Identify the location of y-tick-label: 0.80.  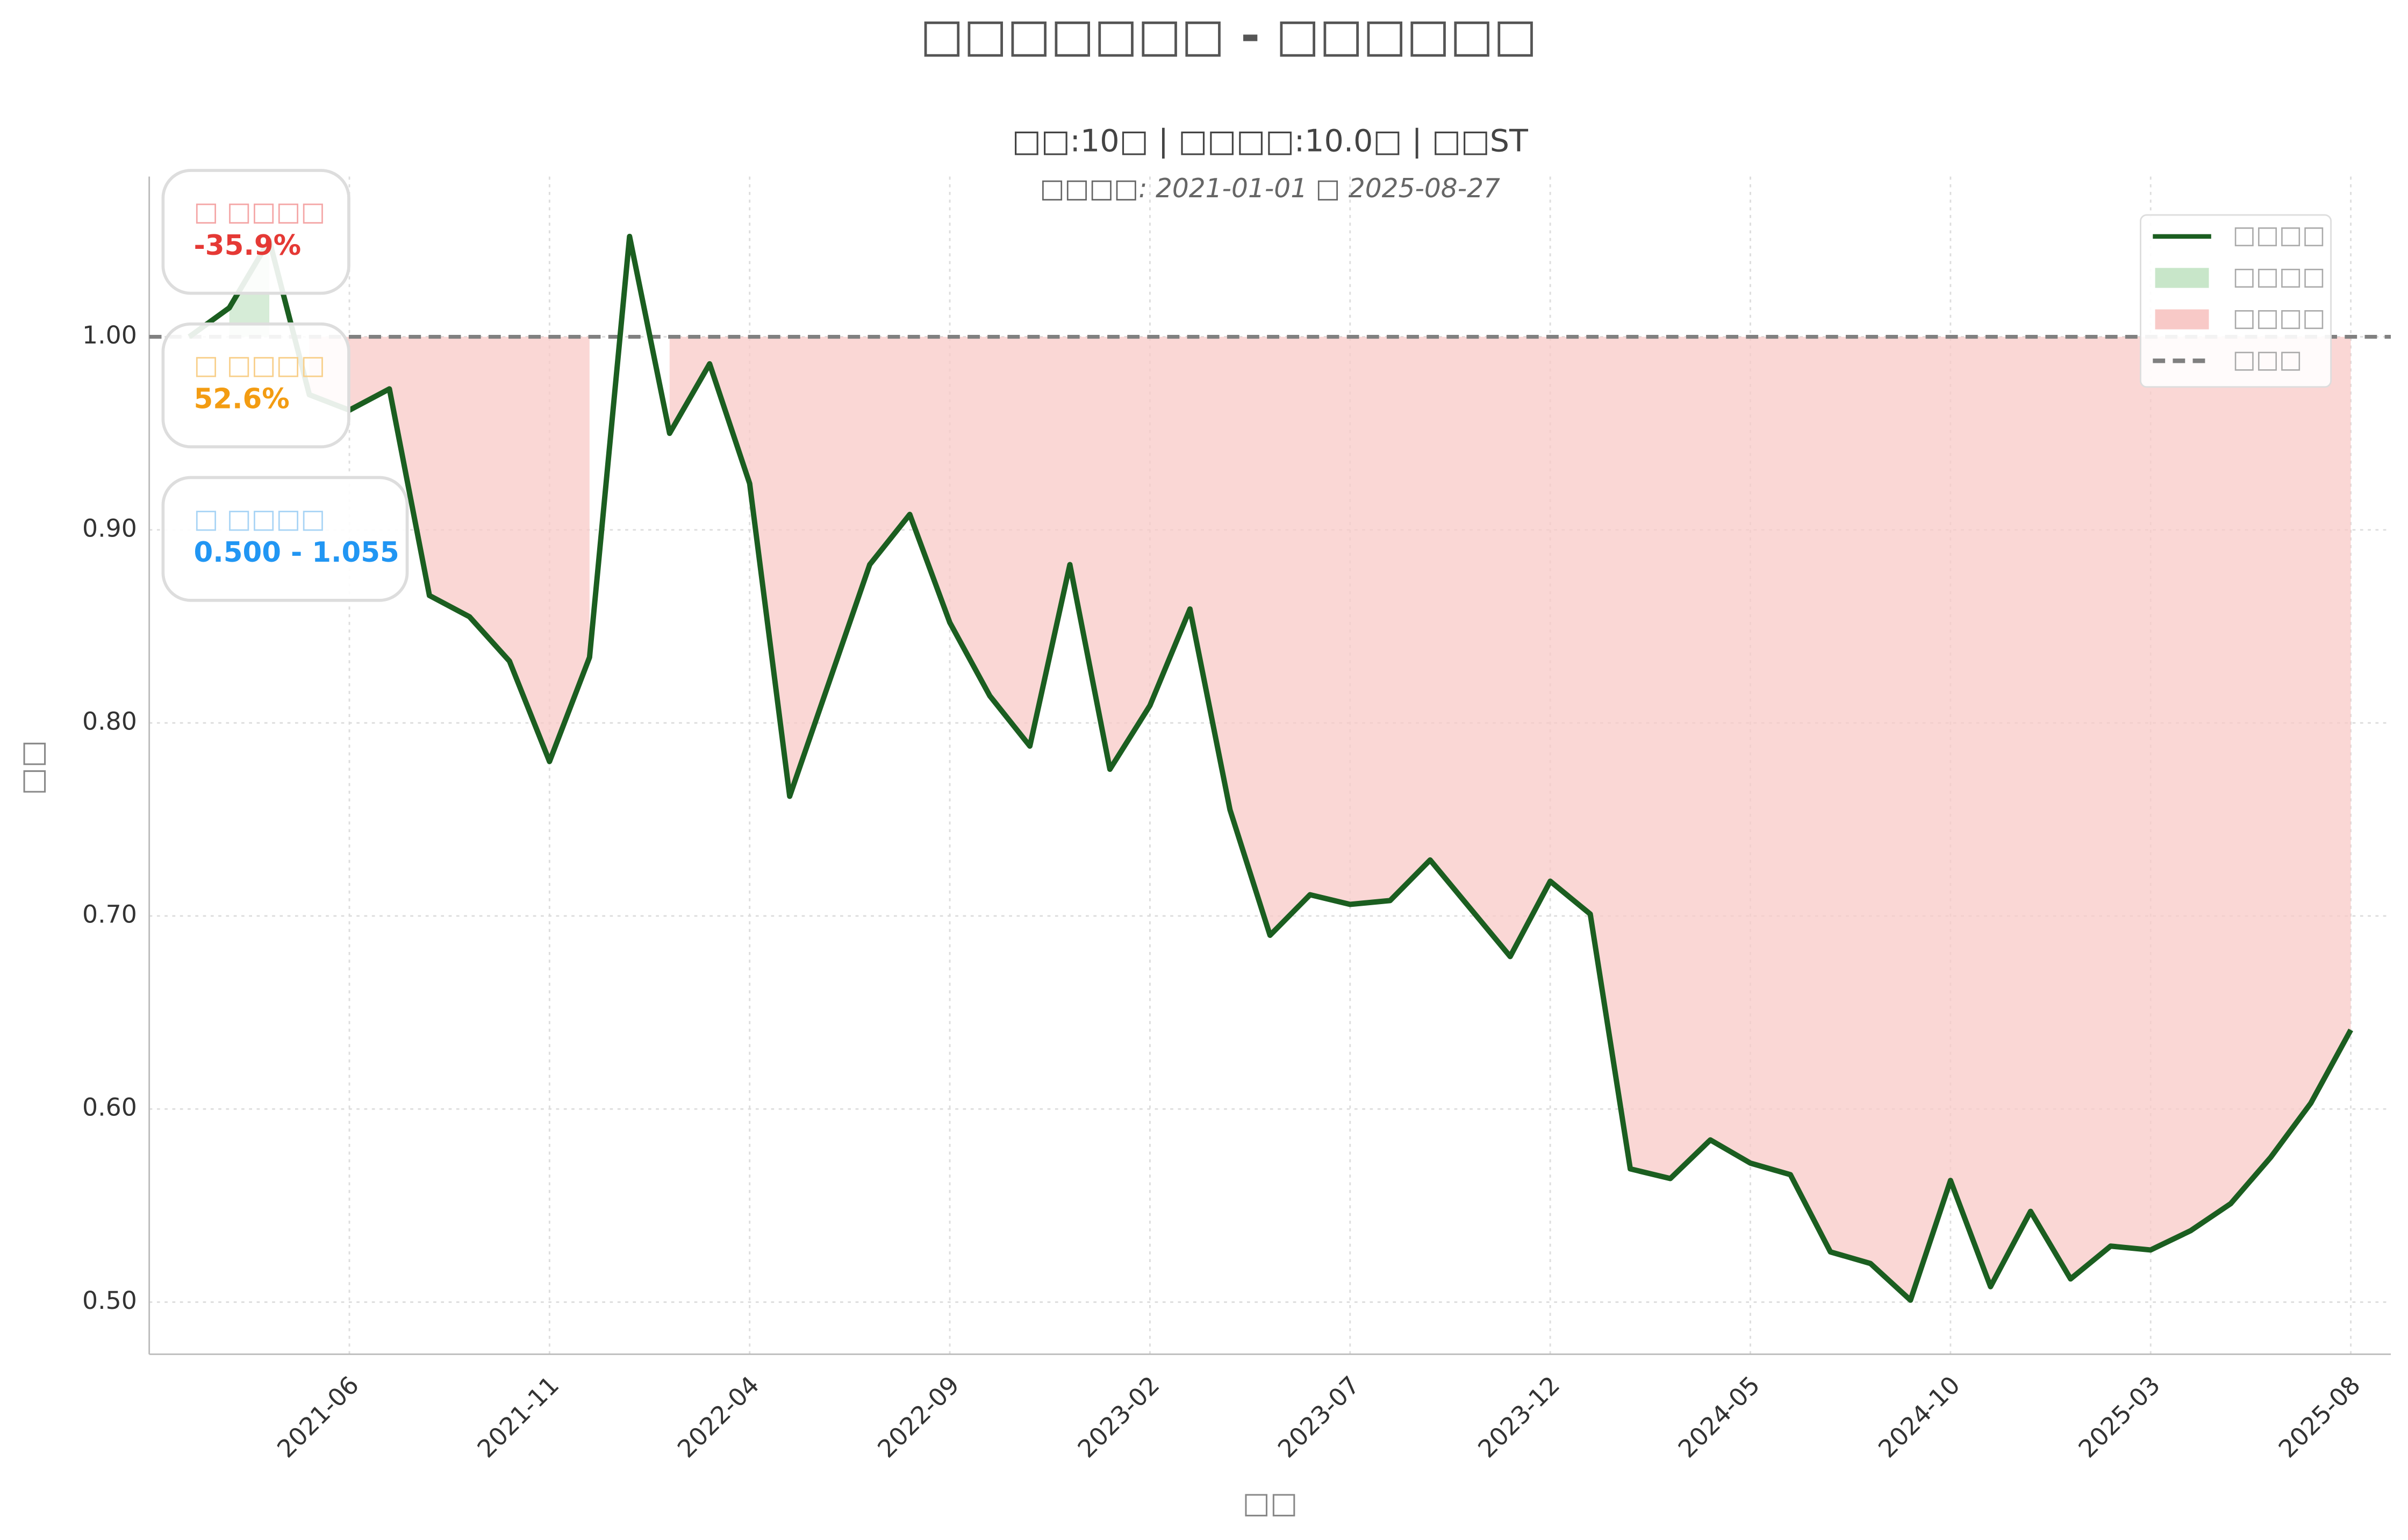
(109, 721).